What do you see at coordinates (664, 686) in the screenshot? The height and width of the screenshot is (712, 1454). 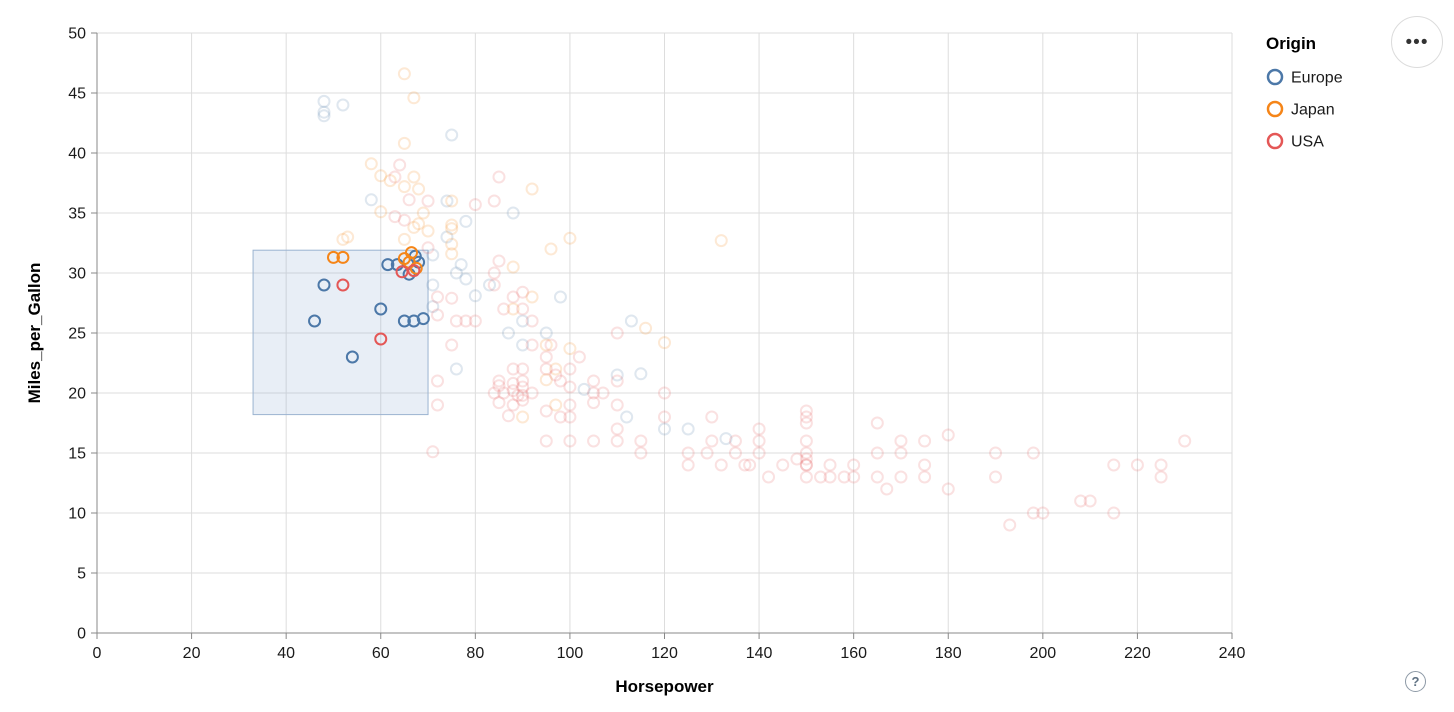 I see `x-axis-title: Horsepower` at bounding box center [664, 686].